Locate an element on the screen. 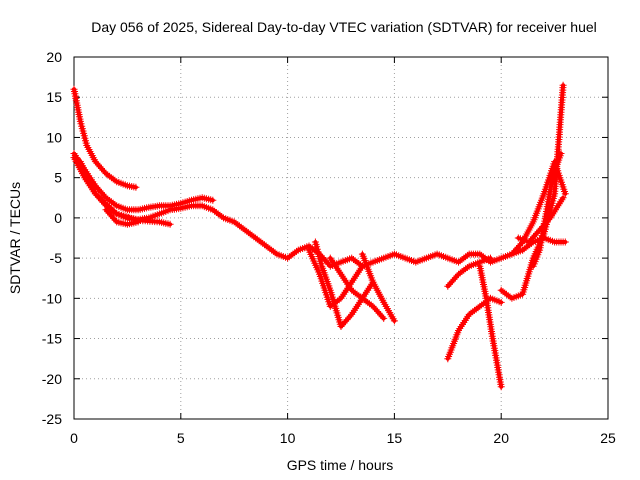  series-track-h is located at coordinates (357, 288).